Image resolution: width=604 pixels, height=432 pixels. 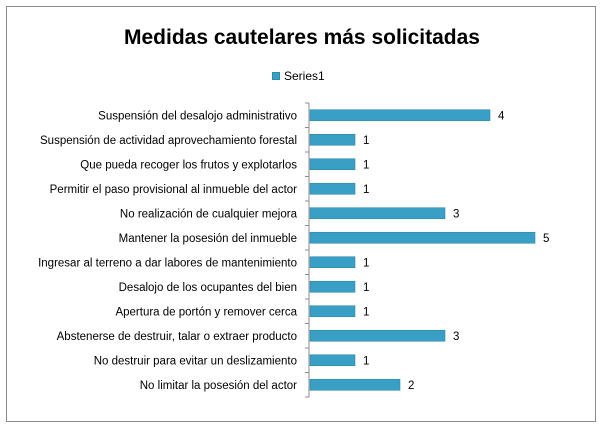 What do you see at coordinates (197, 116) in the screenshot?
I see `category-label: Suspensión del desalojo administrativo` at bounding box center [197, 116].